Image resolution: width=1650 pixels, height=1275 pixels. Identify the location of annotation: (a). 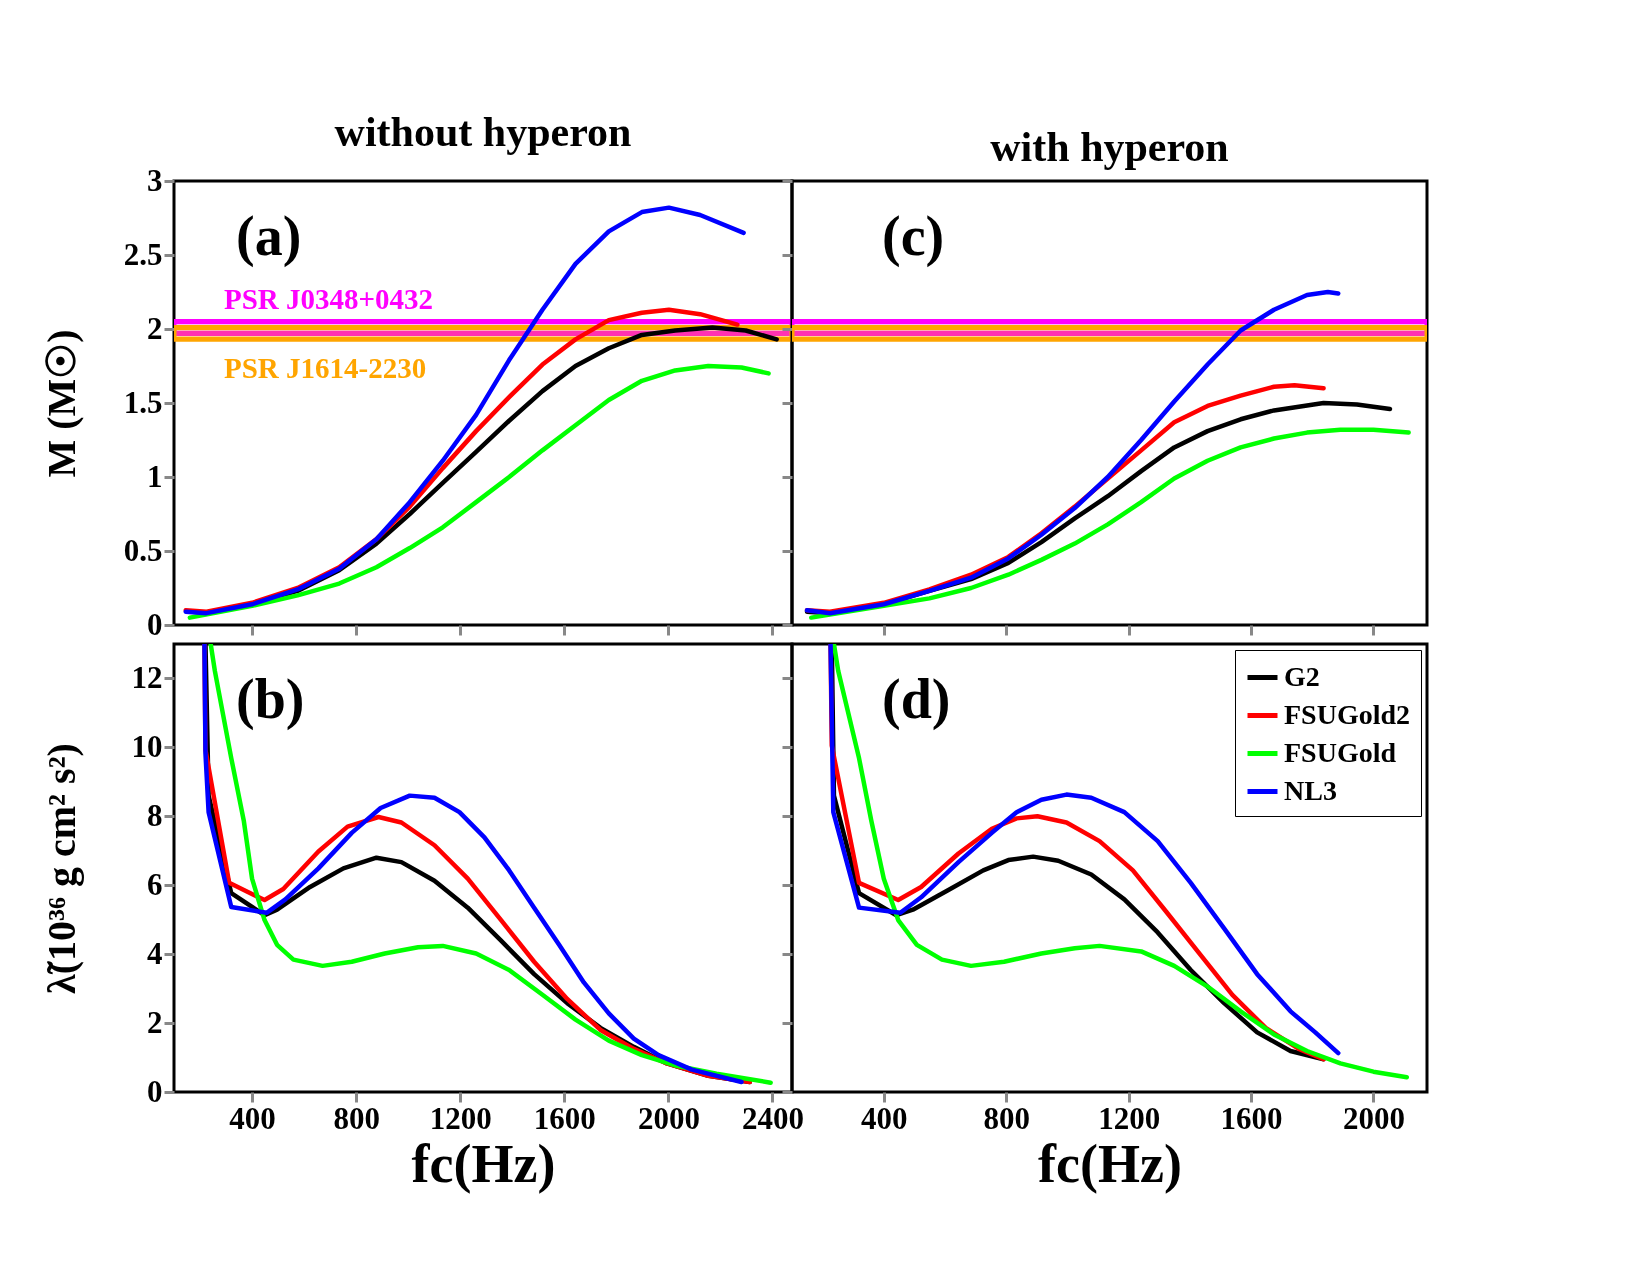
(269, 236).